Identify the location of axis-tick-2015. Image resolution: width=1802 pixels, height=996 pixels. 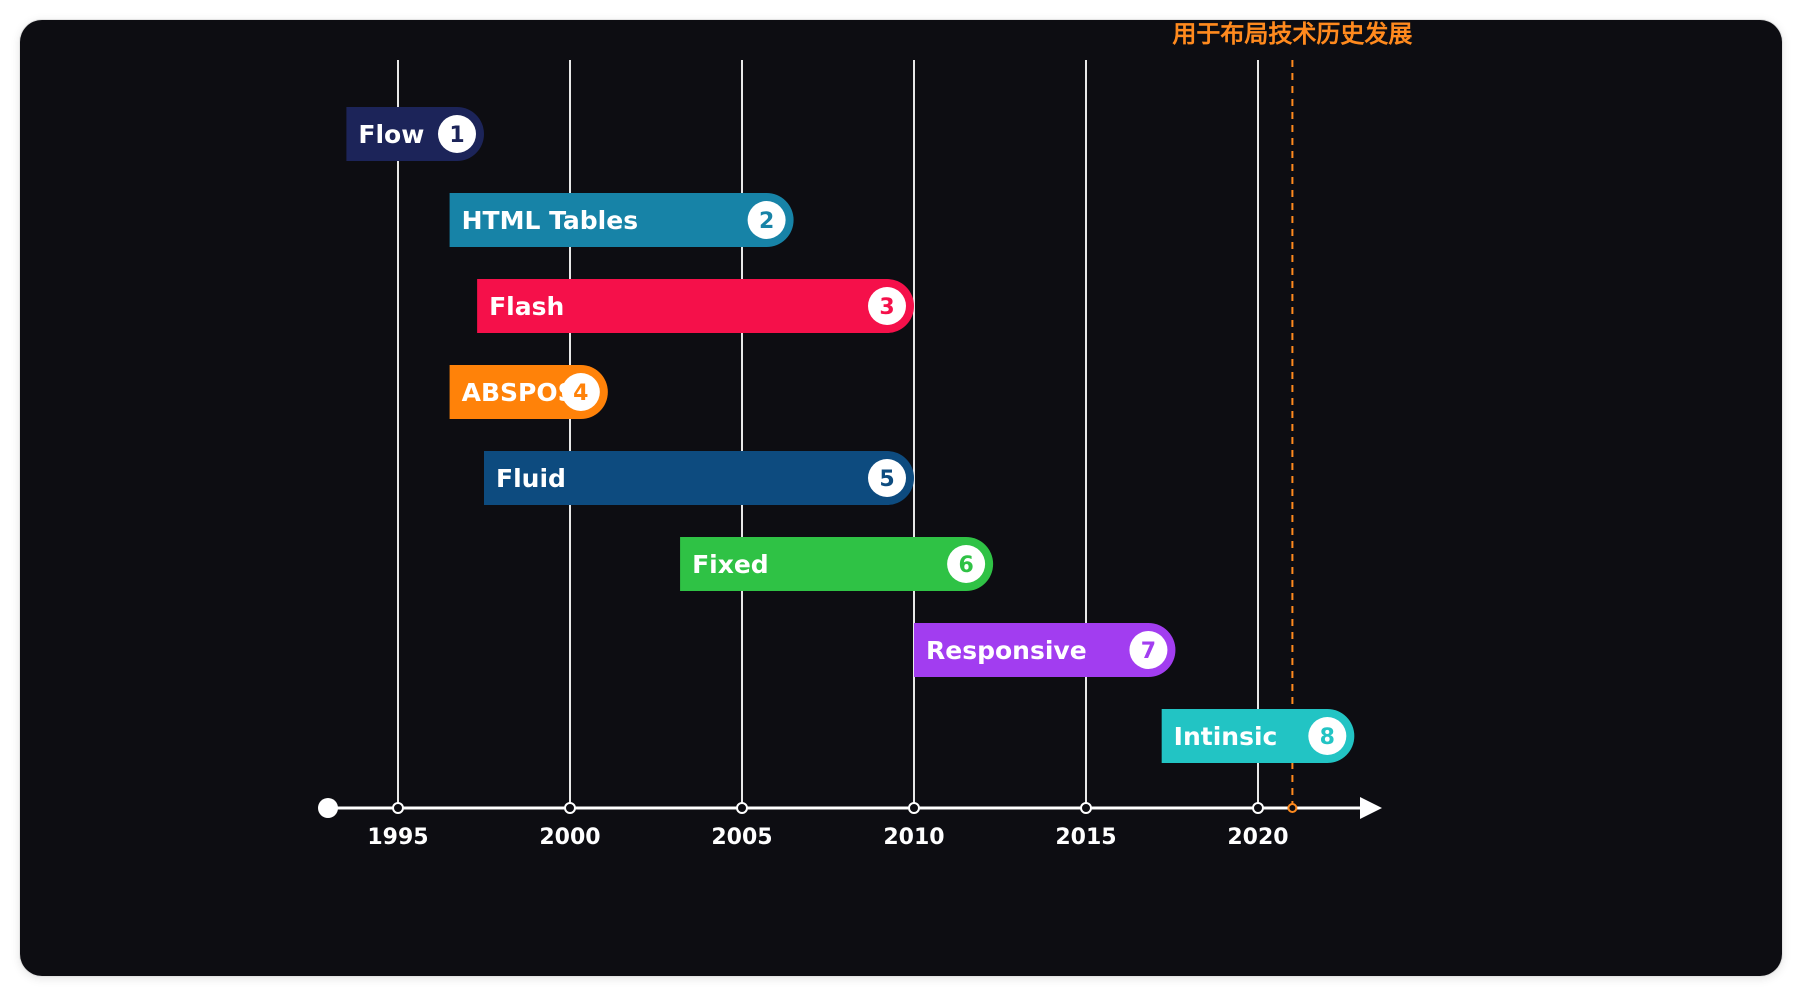
(1086, 808).